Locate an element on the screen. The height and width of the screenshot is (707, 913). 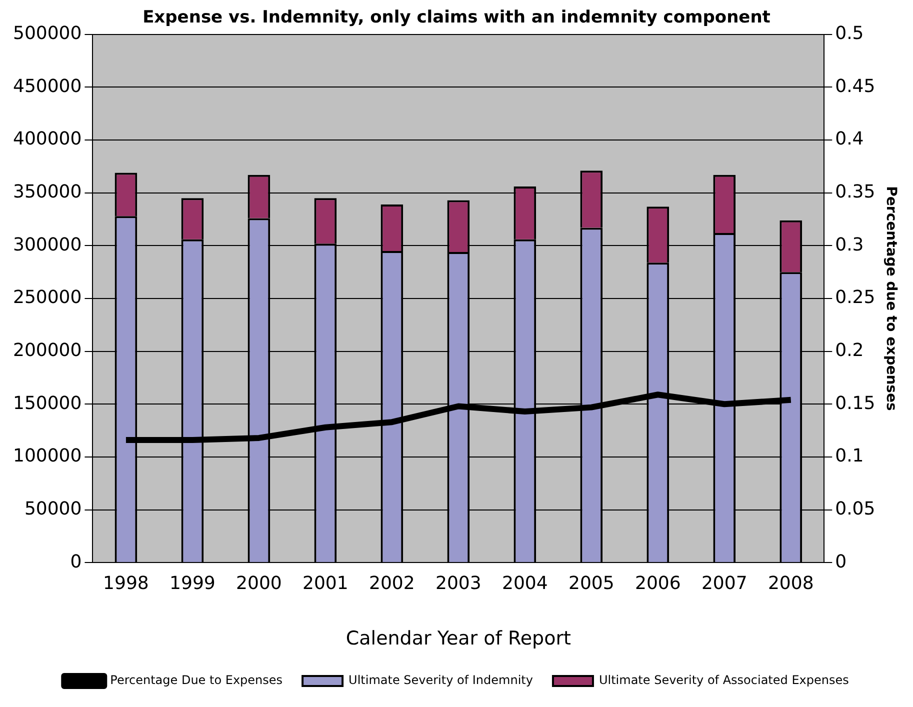
x-tick-label: 2006 is located at coordinates (657, 583).